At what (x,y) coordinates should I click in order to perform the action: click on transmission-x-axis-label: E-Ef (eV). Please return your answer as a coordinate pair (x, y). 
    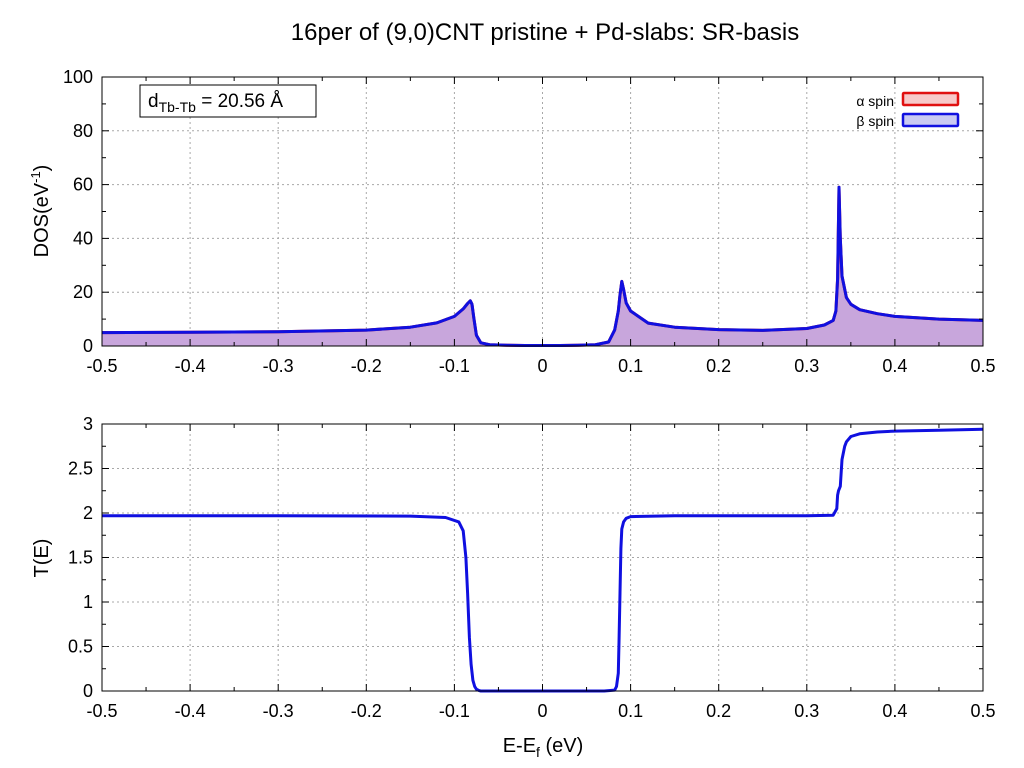
    Looking at the image, I should click on (543, 747).